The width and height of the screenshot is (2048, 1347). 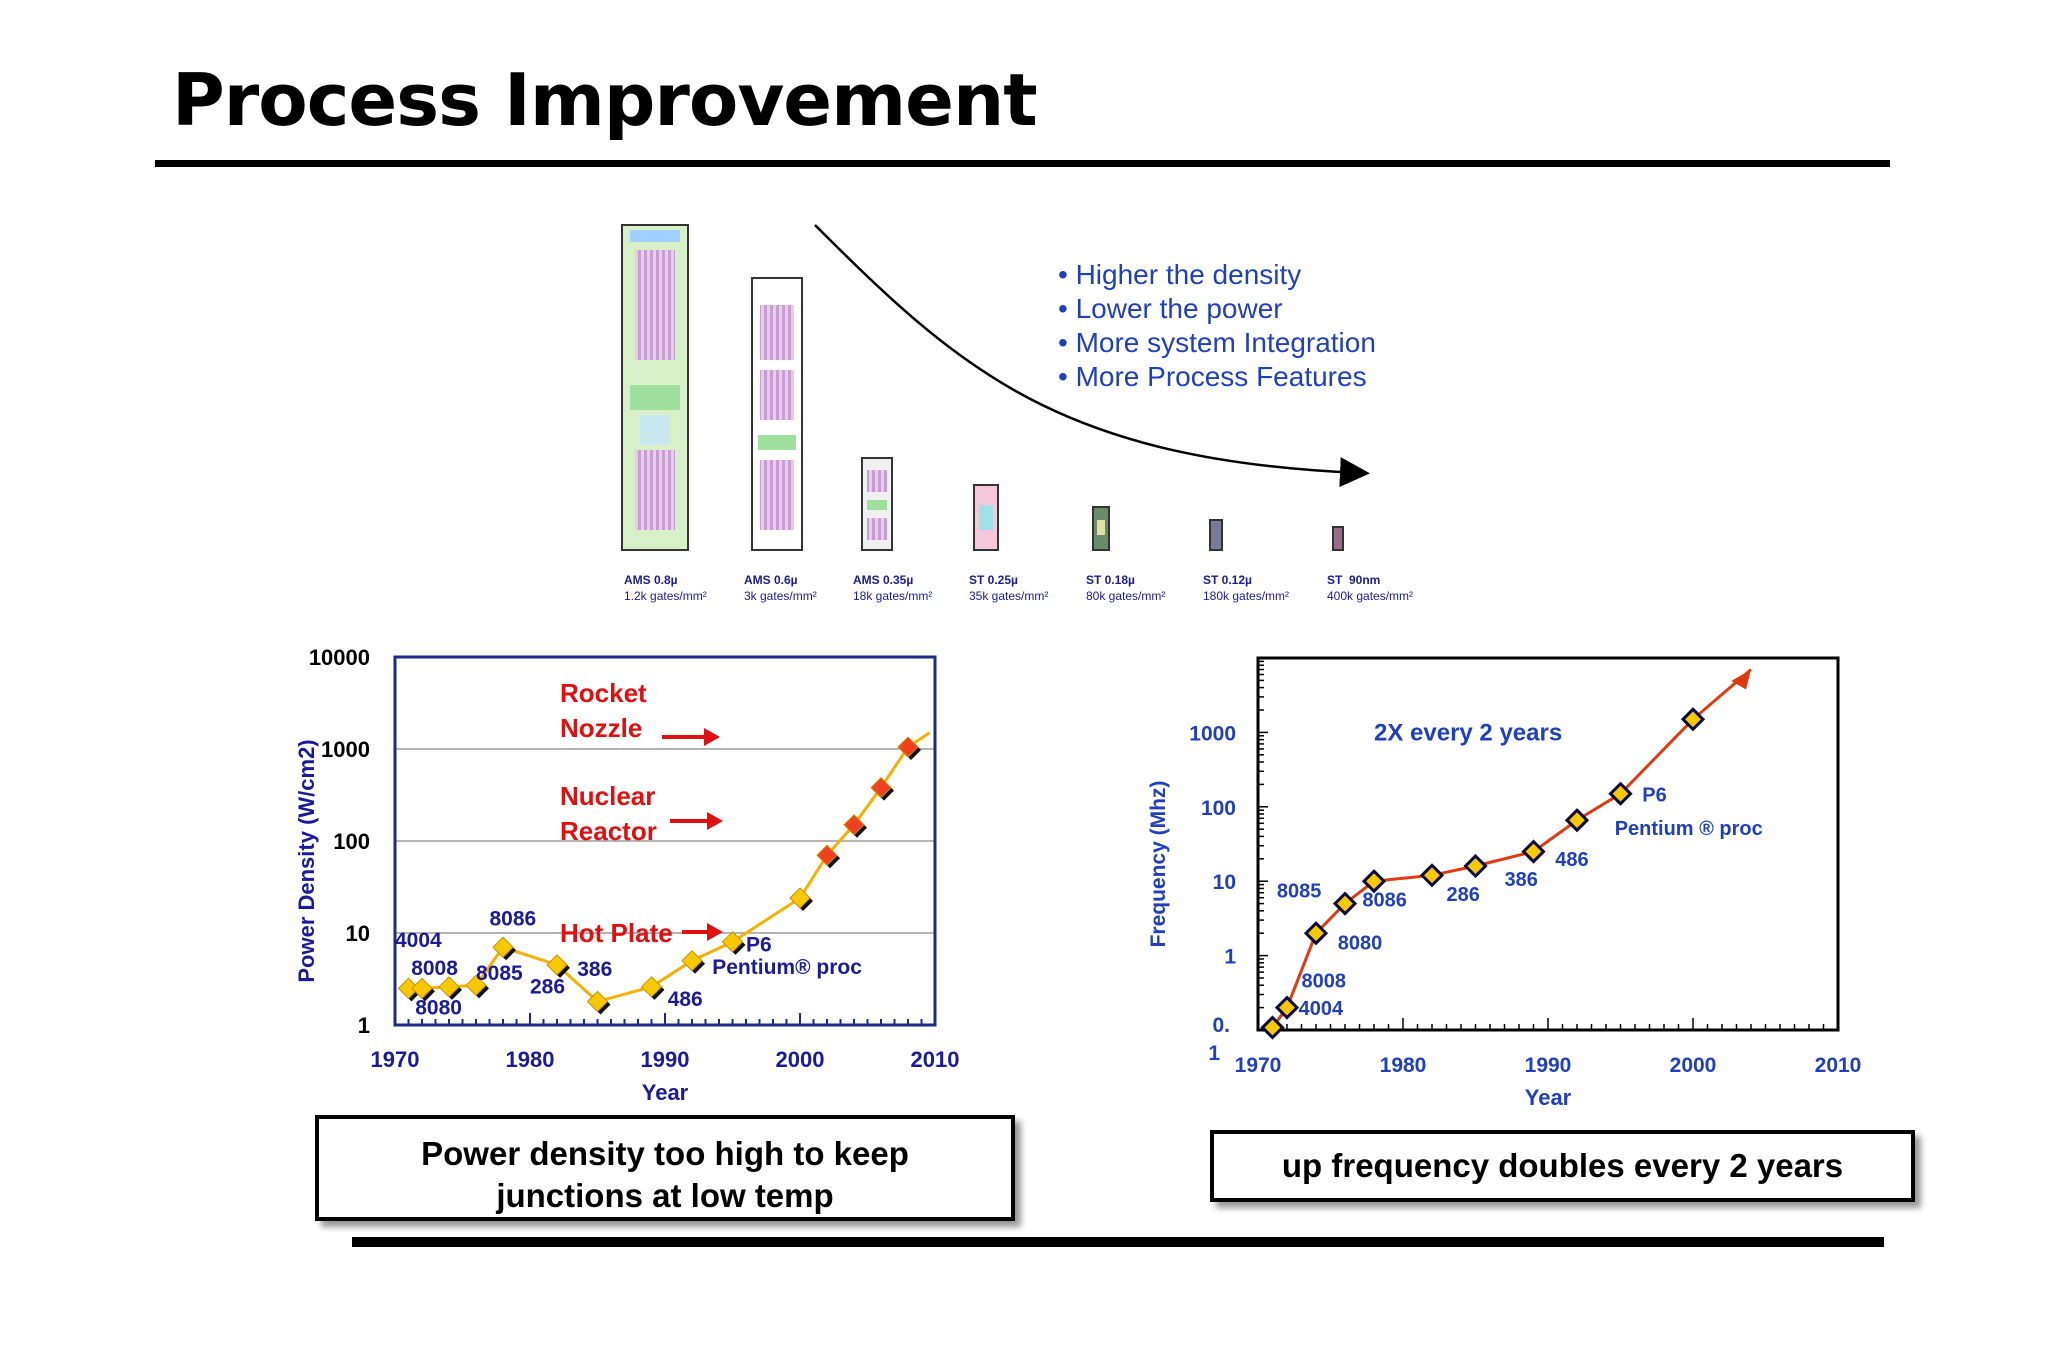 I want to click on point-label: P6, so click(x=759, y=944).